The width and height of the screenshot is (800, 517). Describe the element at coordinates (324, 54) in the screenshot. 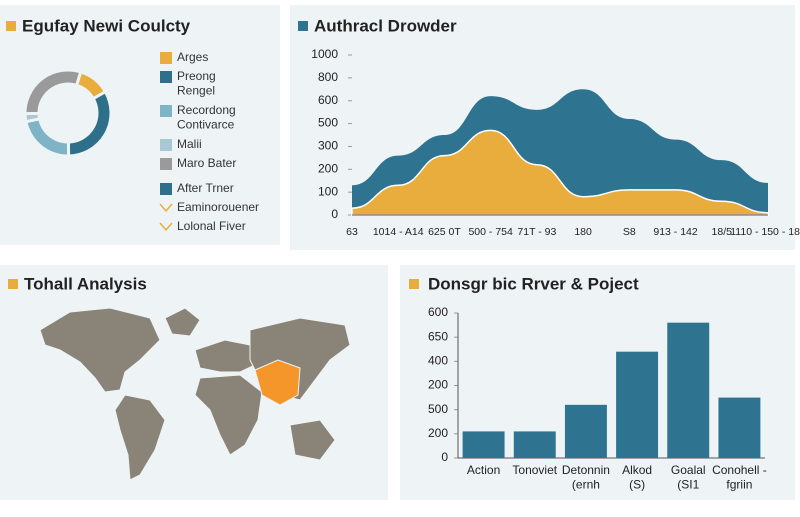

I see `y-tick-label: 1000` at that location.